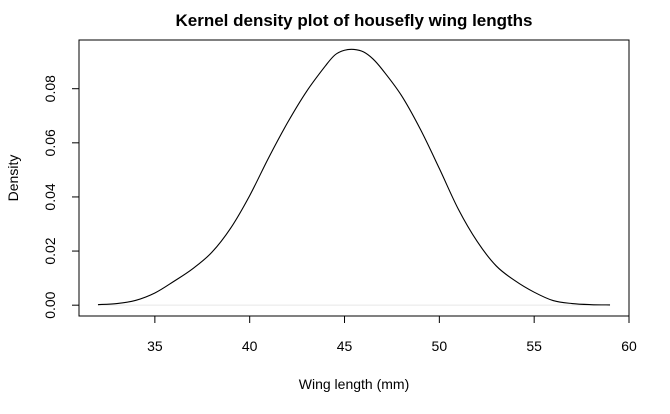 The image size is (670, 414). Describe the element at coordinates (155, 346) in the screenshot. I see `x-tick-label: 35` at that location.